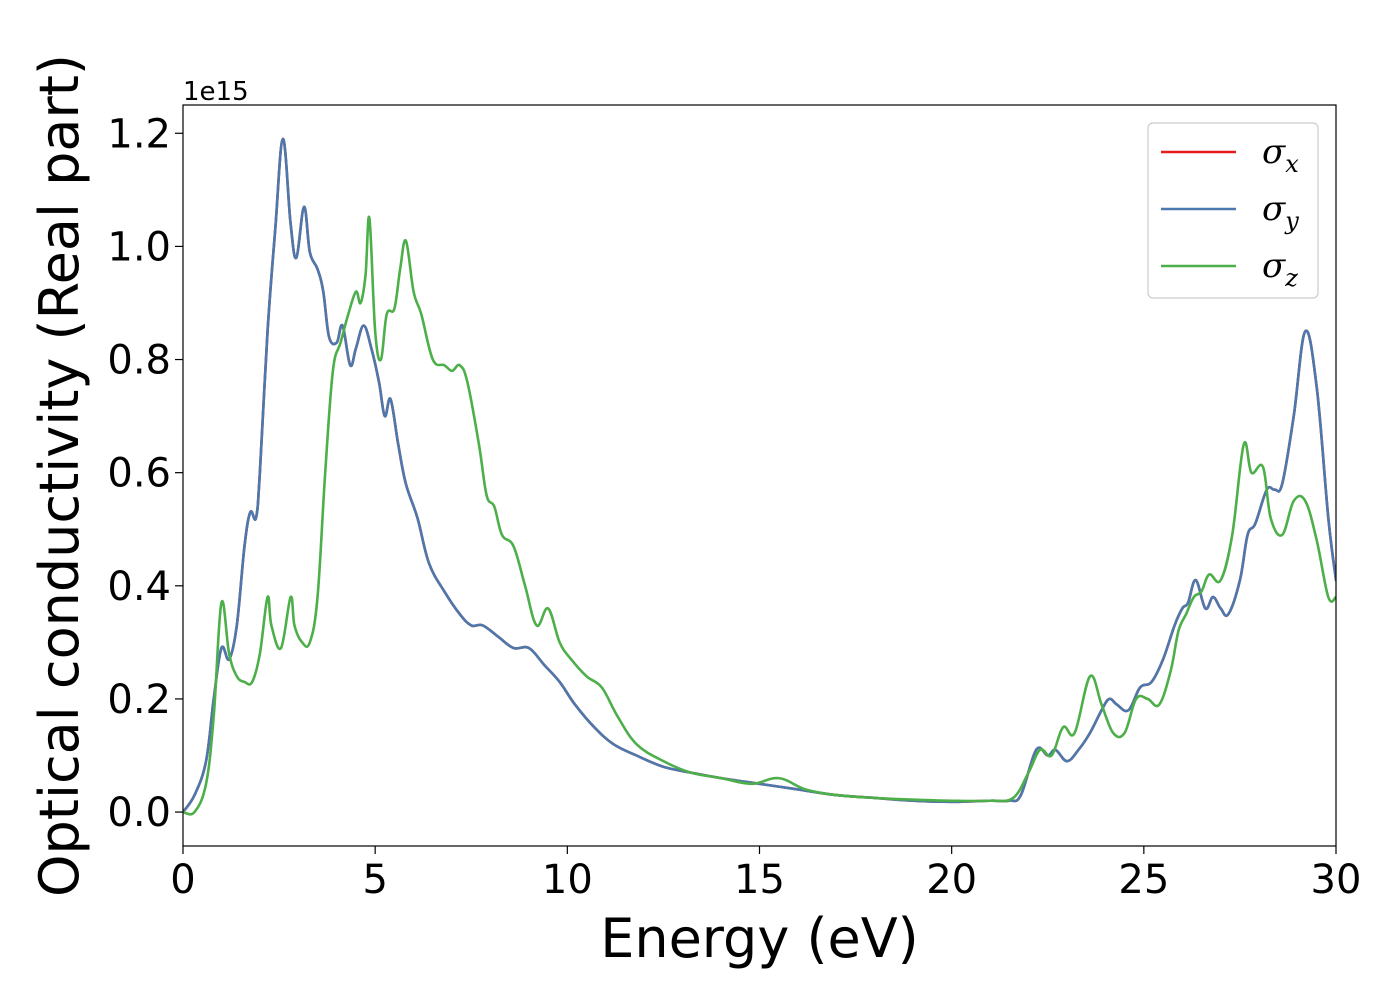 This screenshot has height=1000, width=1400. What do you see at coordinates (759, 938) in the screenshot?
I see `x-axis-title: Energy (eV)` at bounding box center [759, 938].